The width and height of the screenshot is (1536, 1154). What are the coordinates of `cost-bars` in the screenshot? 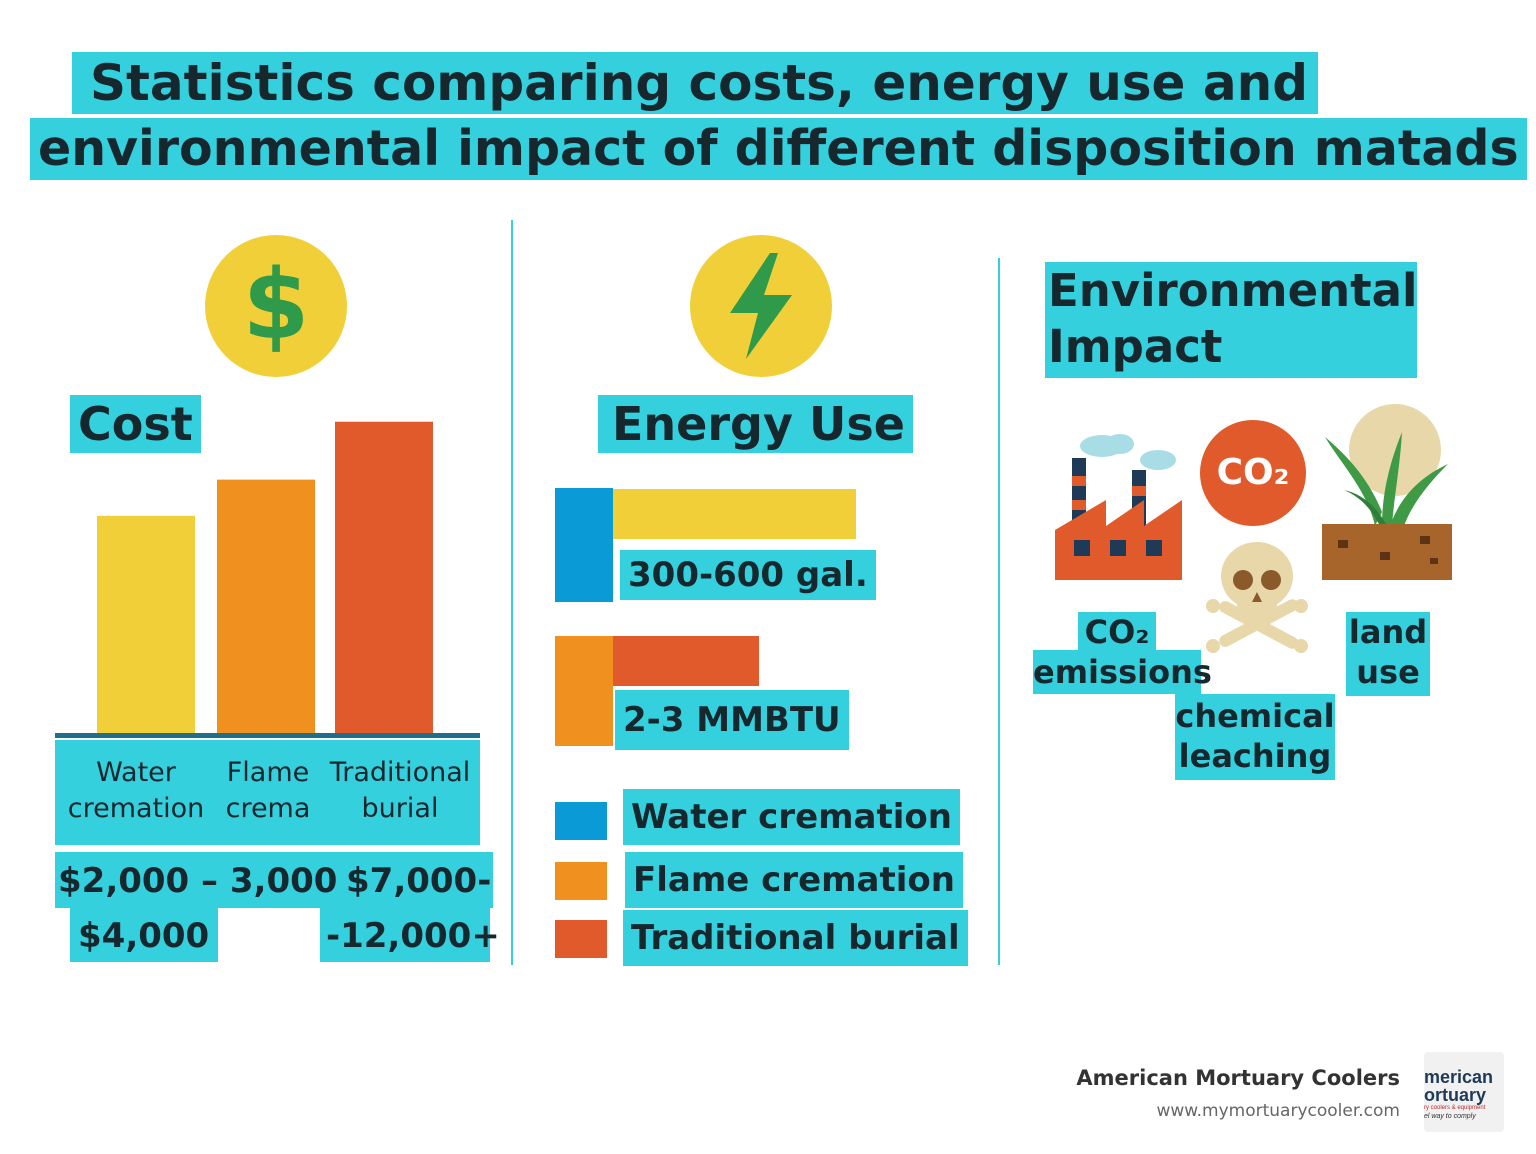 It's located at (265, 577).